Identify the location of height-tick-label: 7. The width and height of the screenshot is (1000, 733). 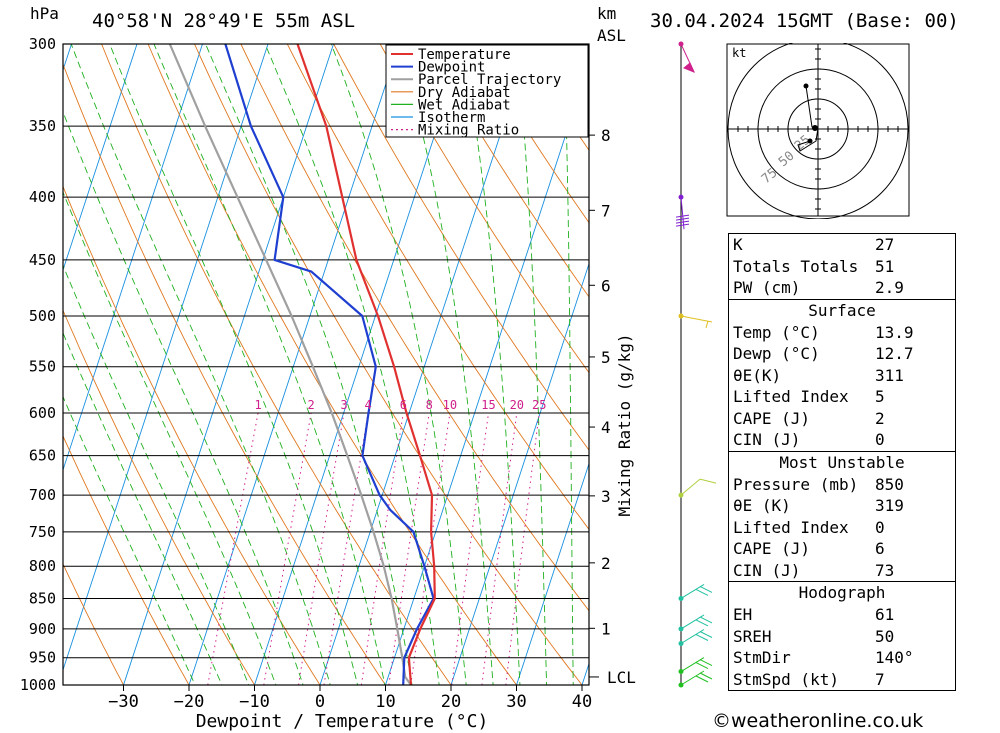
(606, 210).